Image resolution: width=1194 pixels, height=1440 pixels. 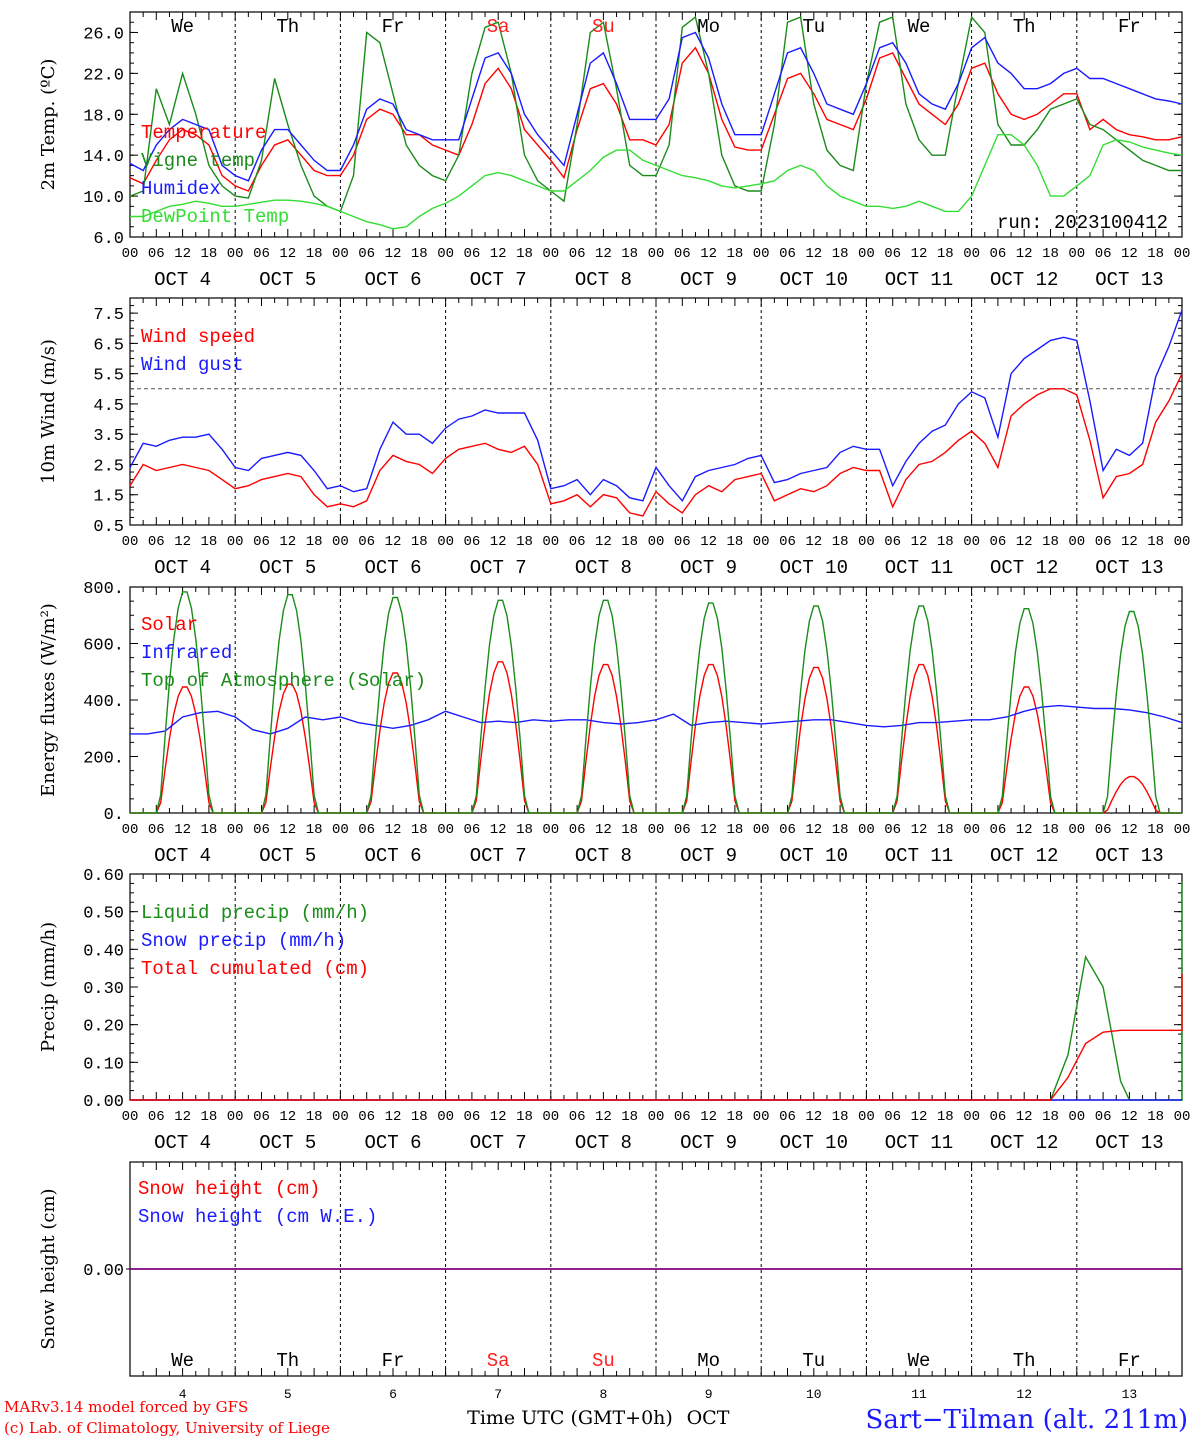 What do you see at coordinates (919, 1143) in the screenshot?
I see `date-label: OCT 11` at bounding box center [919, 1143].